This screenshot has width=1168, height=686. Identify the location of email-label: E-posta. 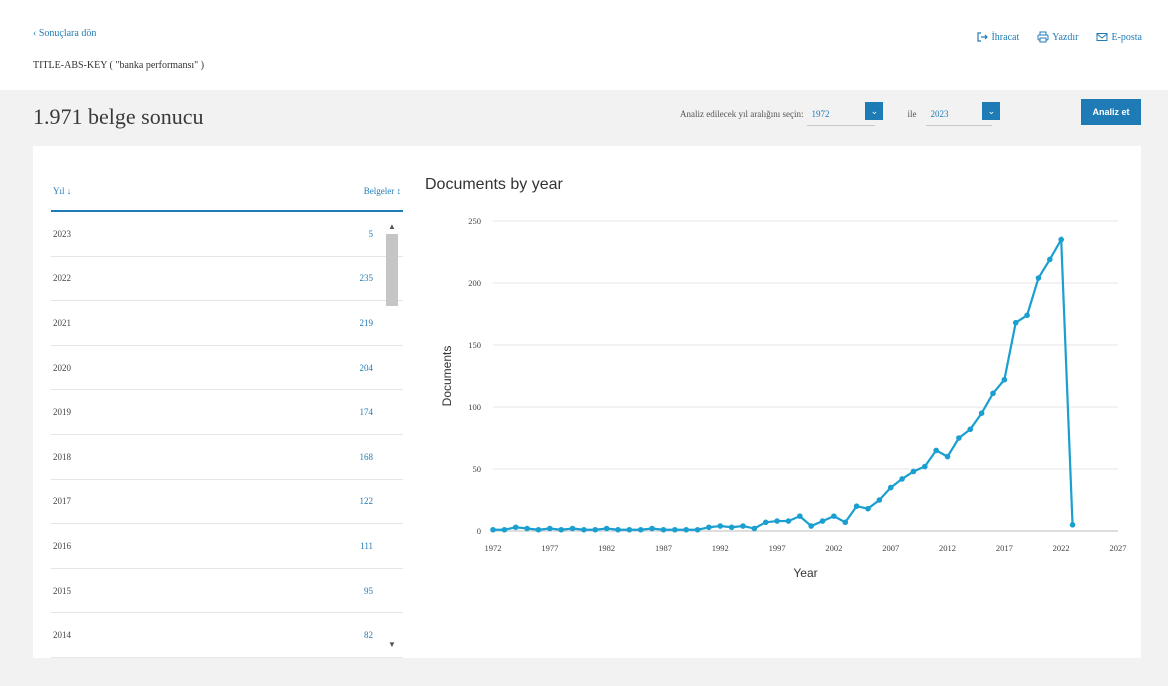
(1126, 37).